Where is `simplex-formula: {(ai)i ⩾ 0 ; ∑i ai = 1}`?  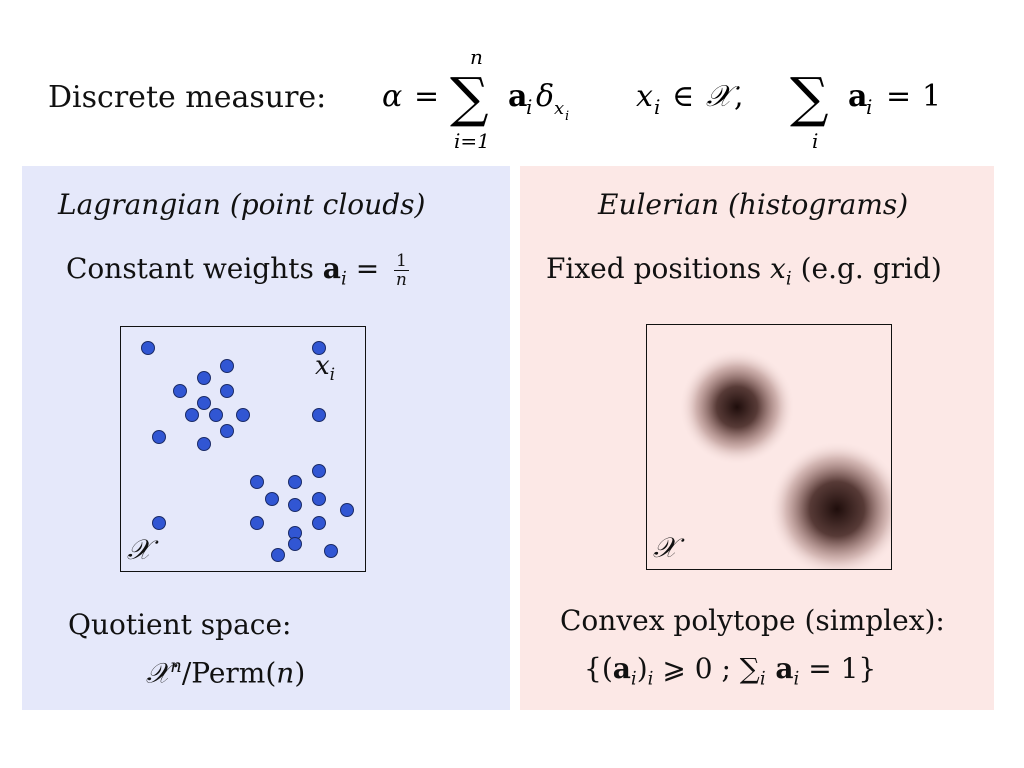
simplex-formula: {(ai)i ⩾ 0 ; ∑i ai = 1} is located at coordinates (730, 671).